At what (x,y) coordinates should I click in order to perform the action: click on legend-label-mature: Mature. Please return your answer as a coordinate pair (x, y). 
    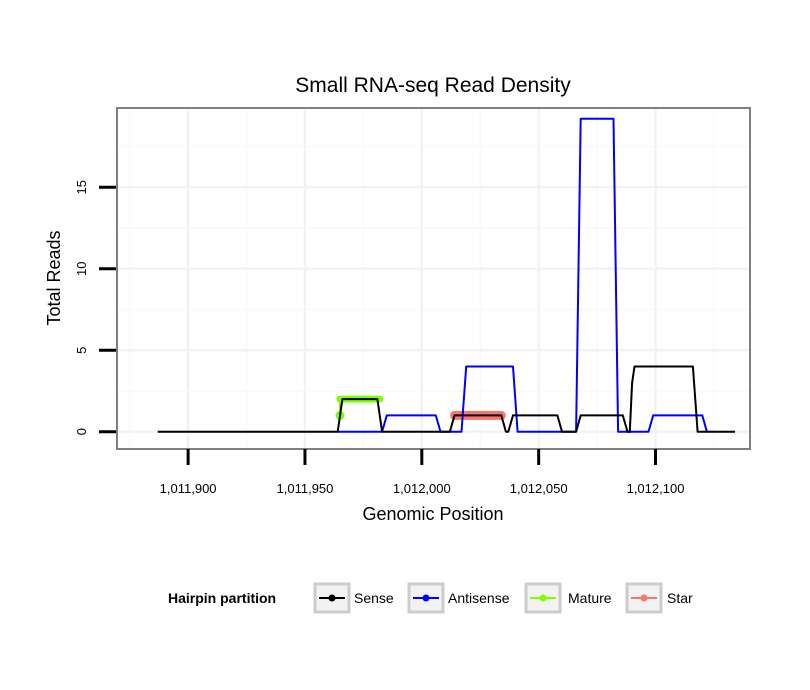
    Looking at the image, I should click on (590, 598).